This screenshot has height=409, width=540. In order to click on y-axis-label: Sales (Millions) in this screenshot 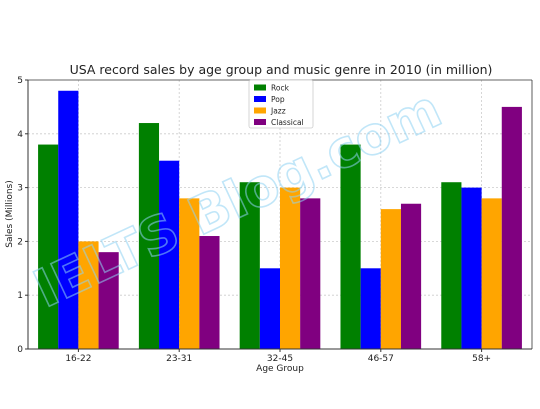, I will do `click(10, 214)`.